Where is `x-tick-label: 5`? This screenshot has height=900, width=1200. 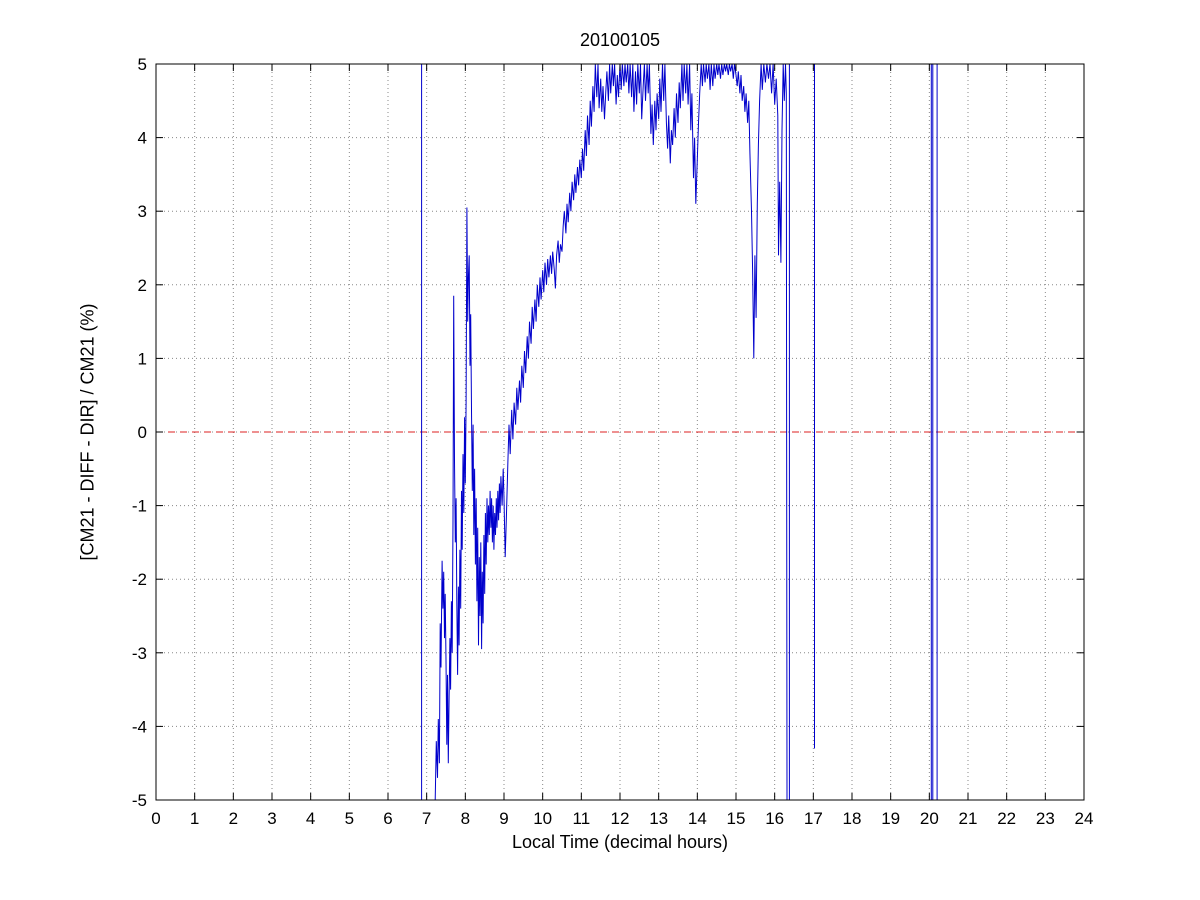
x-tick-label: 5 is located at coordinates (349, 818).